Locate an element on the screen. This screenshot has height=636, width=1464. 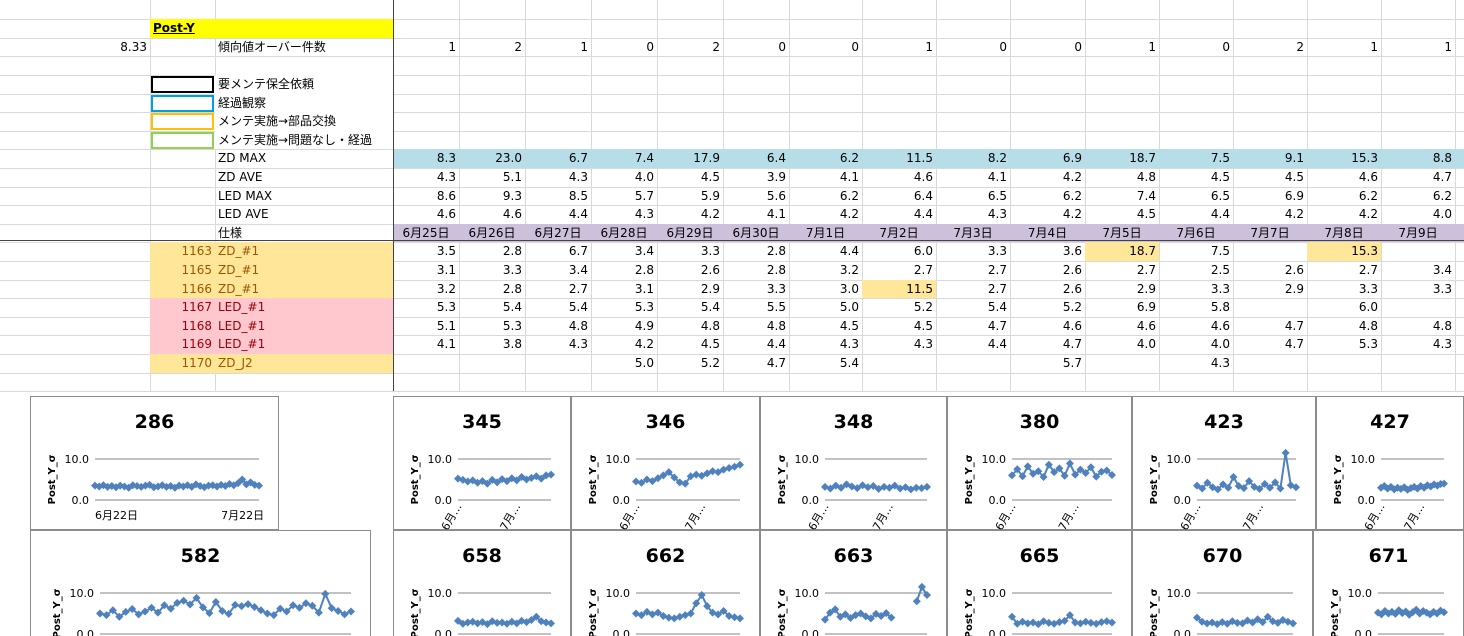
cell-value: 4.8 is located at coordinates (1368, 325).